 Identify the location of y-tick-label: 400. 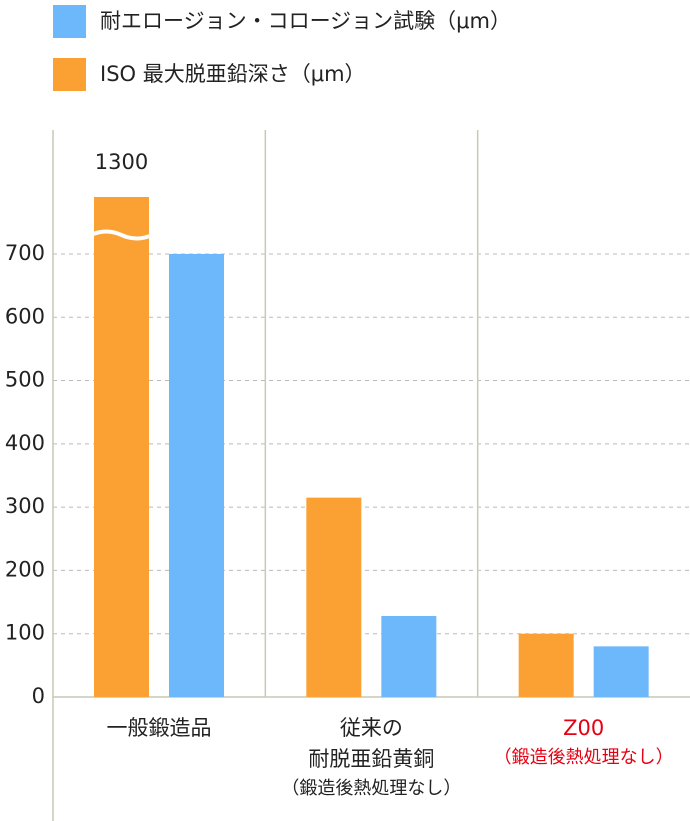
(25, 443).